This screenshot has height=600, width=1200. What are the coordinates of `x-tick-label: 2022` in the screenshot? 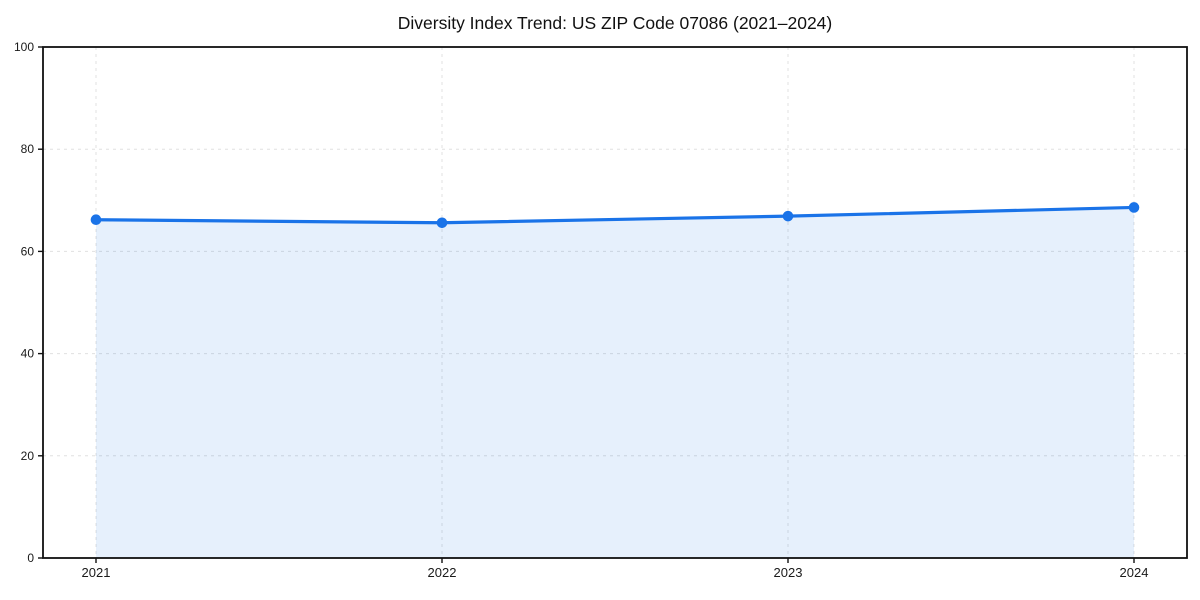 It's located at (442, 572).